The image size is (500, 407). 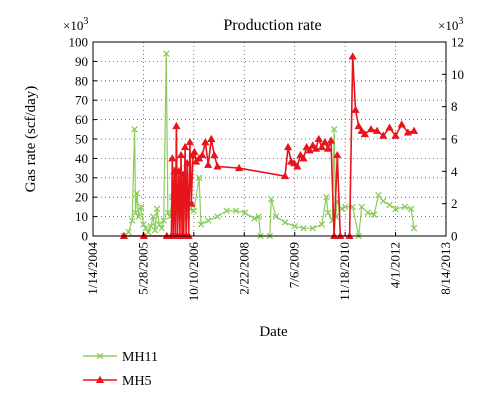 I want to click on y-left-tick-label: 80, so click(x=81, y=80).